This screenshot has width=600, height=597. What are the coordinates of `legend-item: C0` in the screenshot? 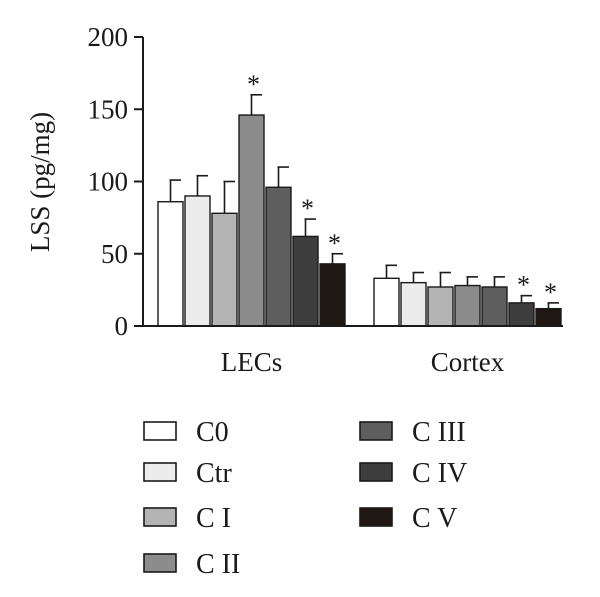 It's located at (186, 432).